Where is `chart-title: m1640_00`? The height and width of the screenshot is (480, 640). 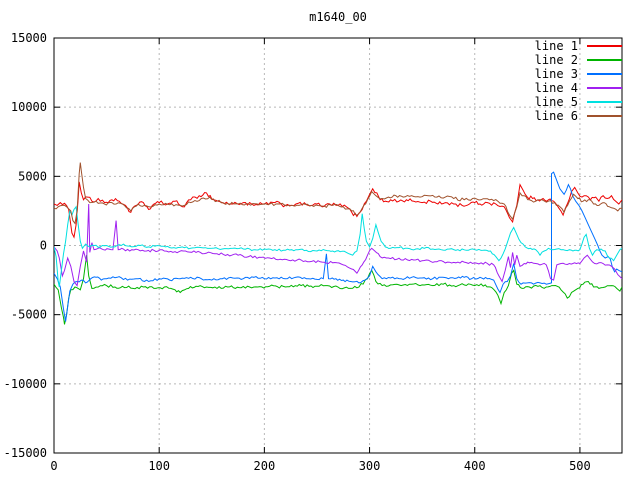
chart-title: m1640_00 is located at coordinates (338, 17).